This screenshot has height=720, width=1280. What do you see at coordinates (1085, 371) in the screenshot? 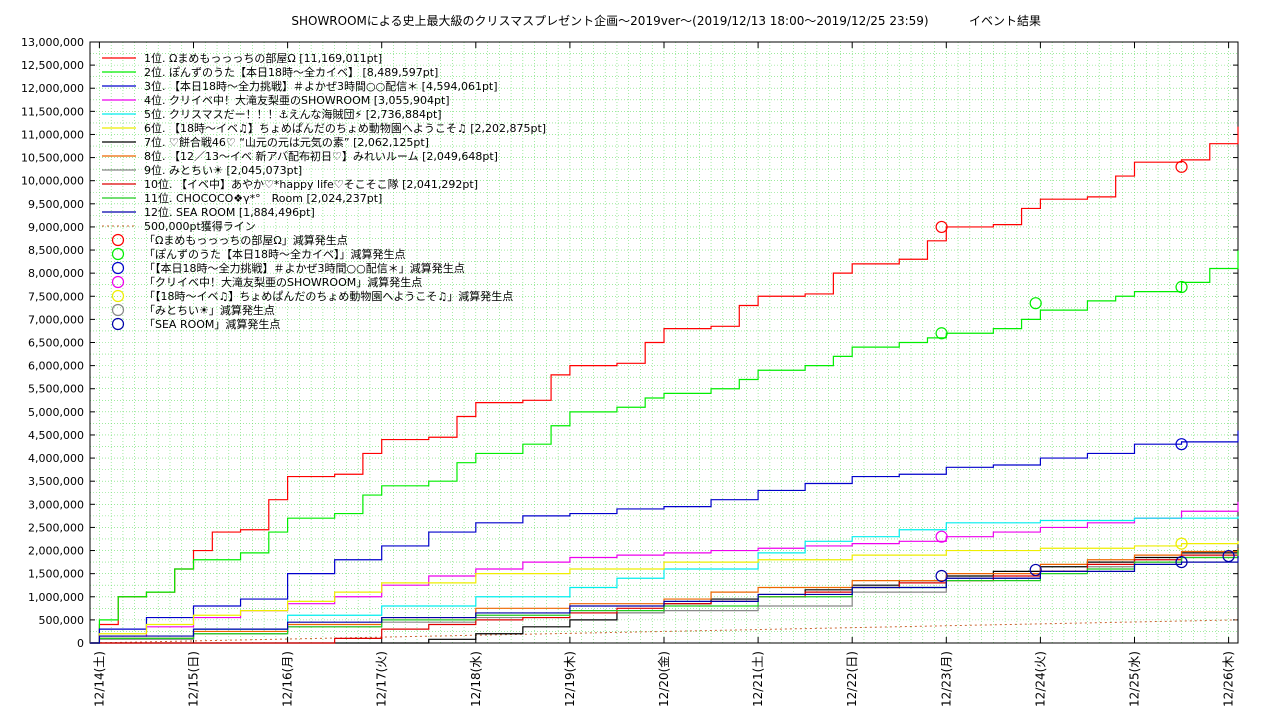
I see `marker-layer` at bounding box center [1085, 371].